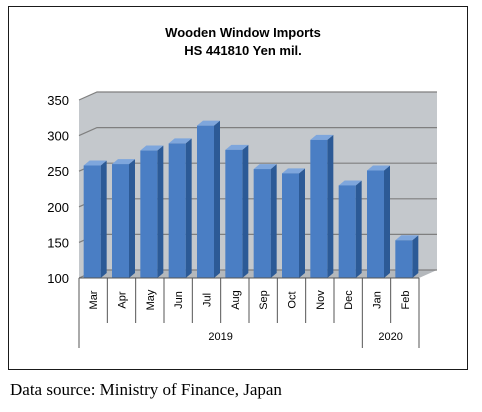 The height and width of the screenshot is (412, 482). Describe the element at coordinates (220, 337) in the screenshot. I see `x-group-label: 2019` at that location.